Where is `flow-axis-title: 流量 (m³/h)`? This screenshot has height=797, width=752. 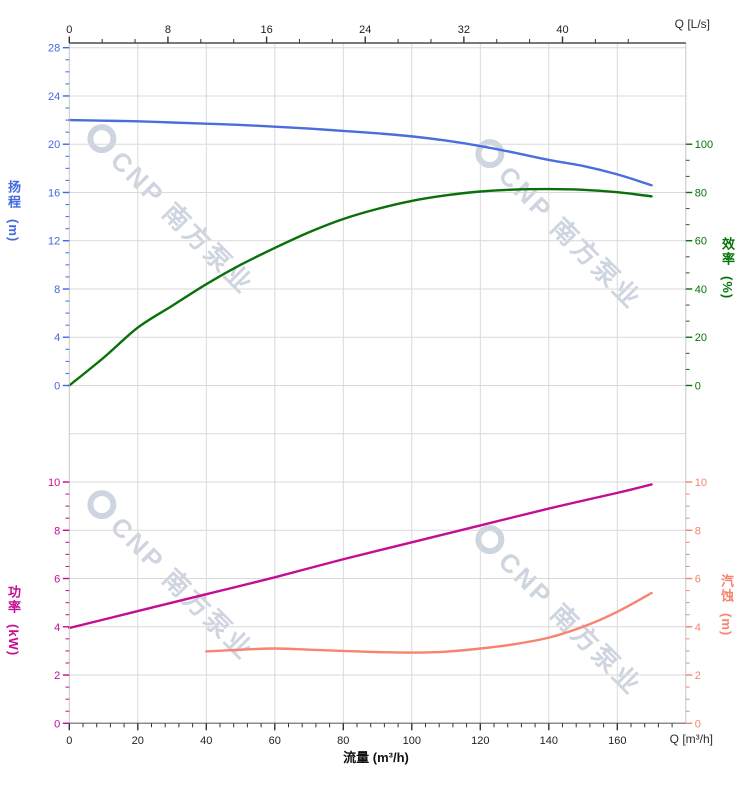
flow-axis-title: 流量 (m³/h) is located at coordinates (376, 757).